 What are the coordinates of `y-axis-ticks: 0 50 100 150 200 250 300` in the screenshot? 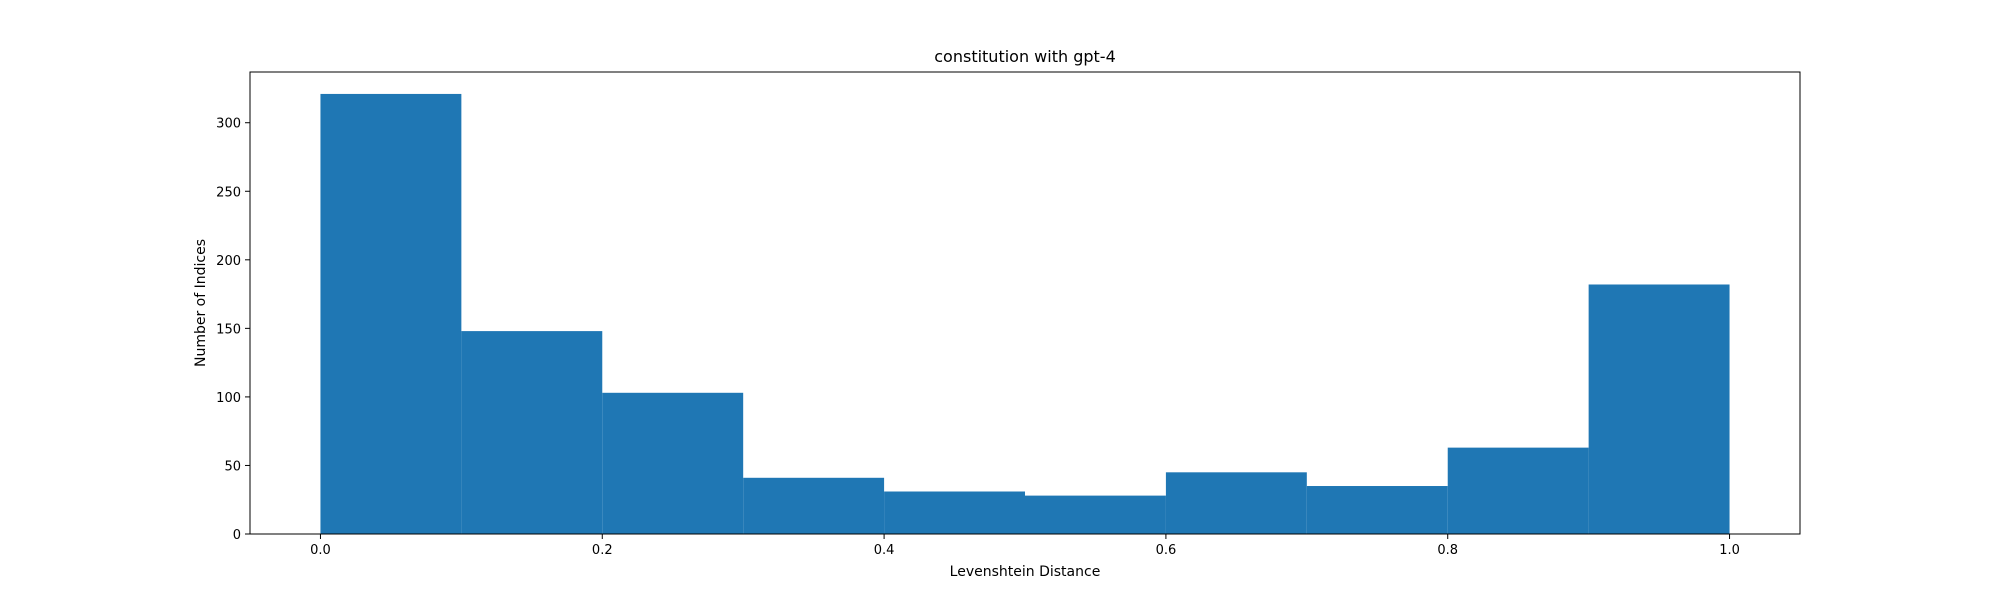 It's located at (233, 330).